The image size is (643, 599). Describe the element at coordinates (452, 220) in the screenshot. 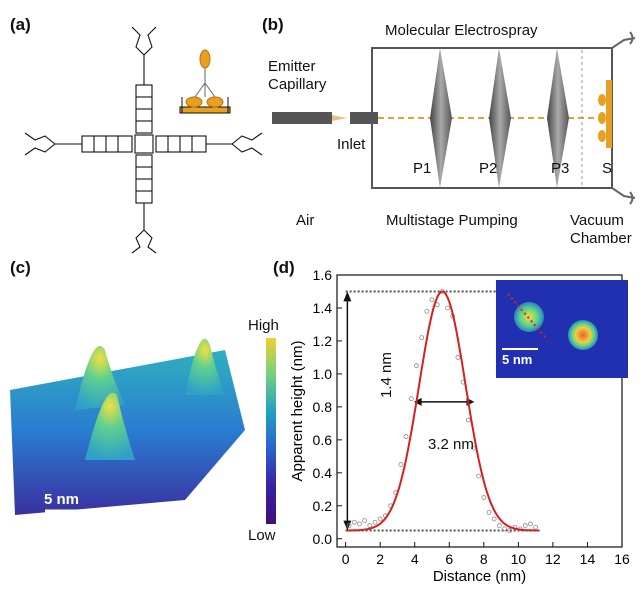

I see `pumping-label: Multistage Pumping` at that location.